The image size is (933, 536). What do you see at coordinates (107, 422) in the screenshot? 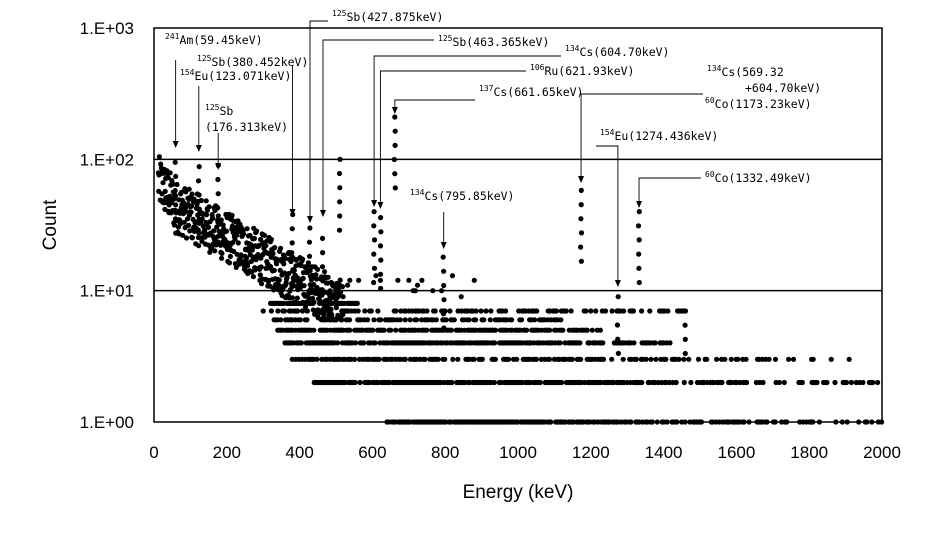
I see `y-tick-label: 1.E+00` at bounding box center [107, 422].